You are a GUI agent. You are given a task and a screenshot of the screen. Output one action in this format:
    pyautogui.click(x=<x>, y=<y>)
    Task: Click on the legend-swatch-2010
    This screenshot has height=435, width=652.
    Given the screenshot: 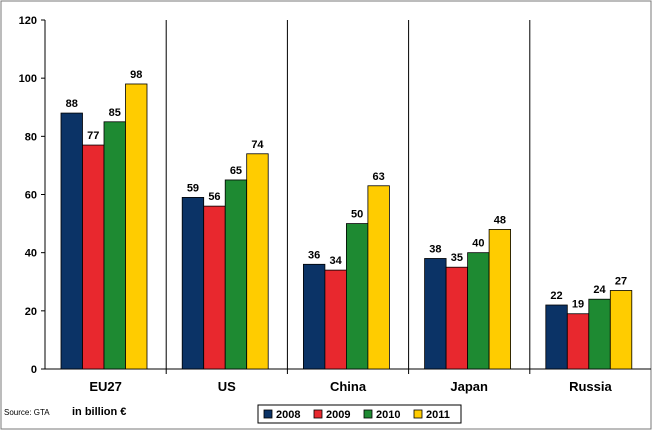 What is the action you would take?
    pyautogui.click(x=368, y=414)
    